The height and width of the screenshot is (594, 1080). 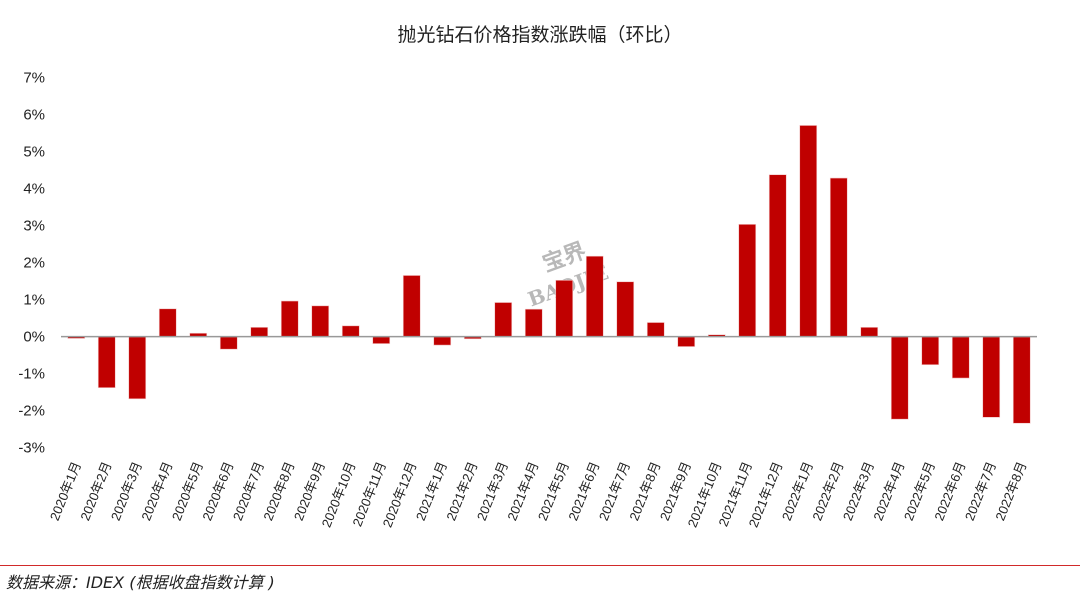 What do you see at coordinates (540, 35) in the screenshot?
I see `chart-title: 抛光钻石价格指数涨跌幅（环比）` at bounding box center [540, 35].